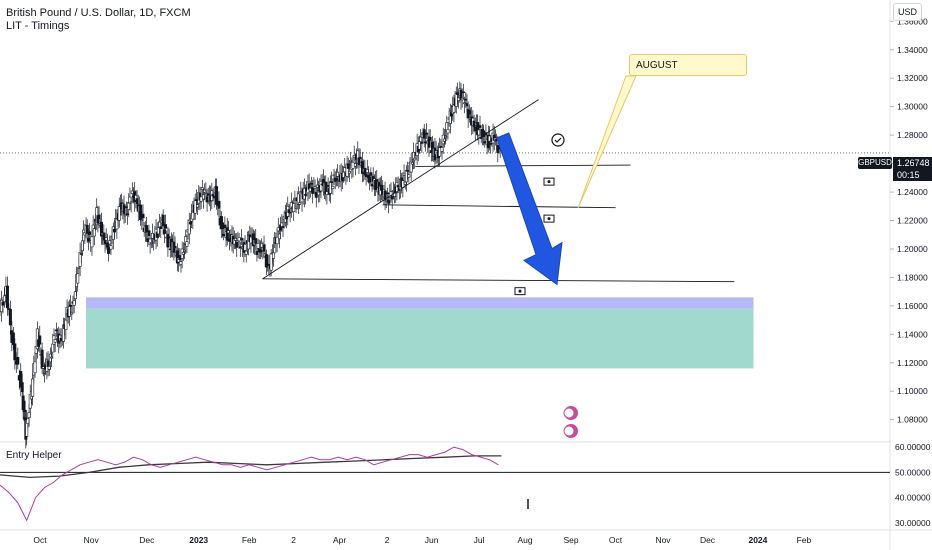 This screenshot has height=550, width=932. I want to click on price-tick-label: 1.10000, so click(912, 391).